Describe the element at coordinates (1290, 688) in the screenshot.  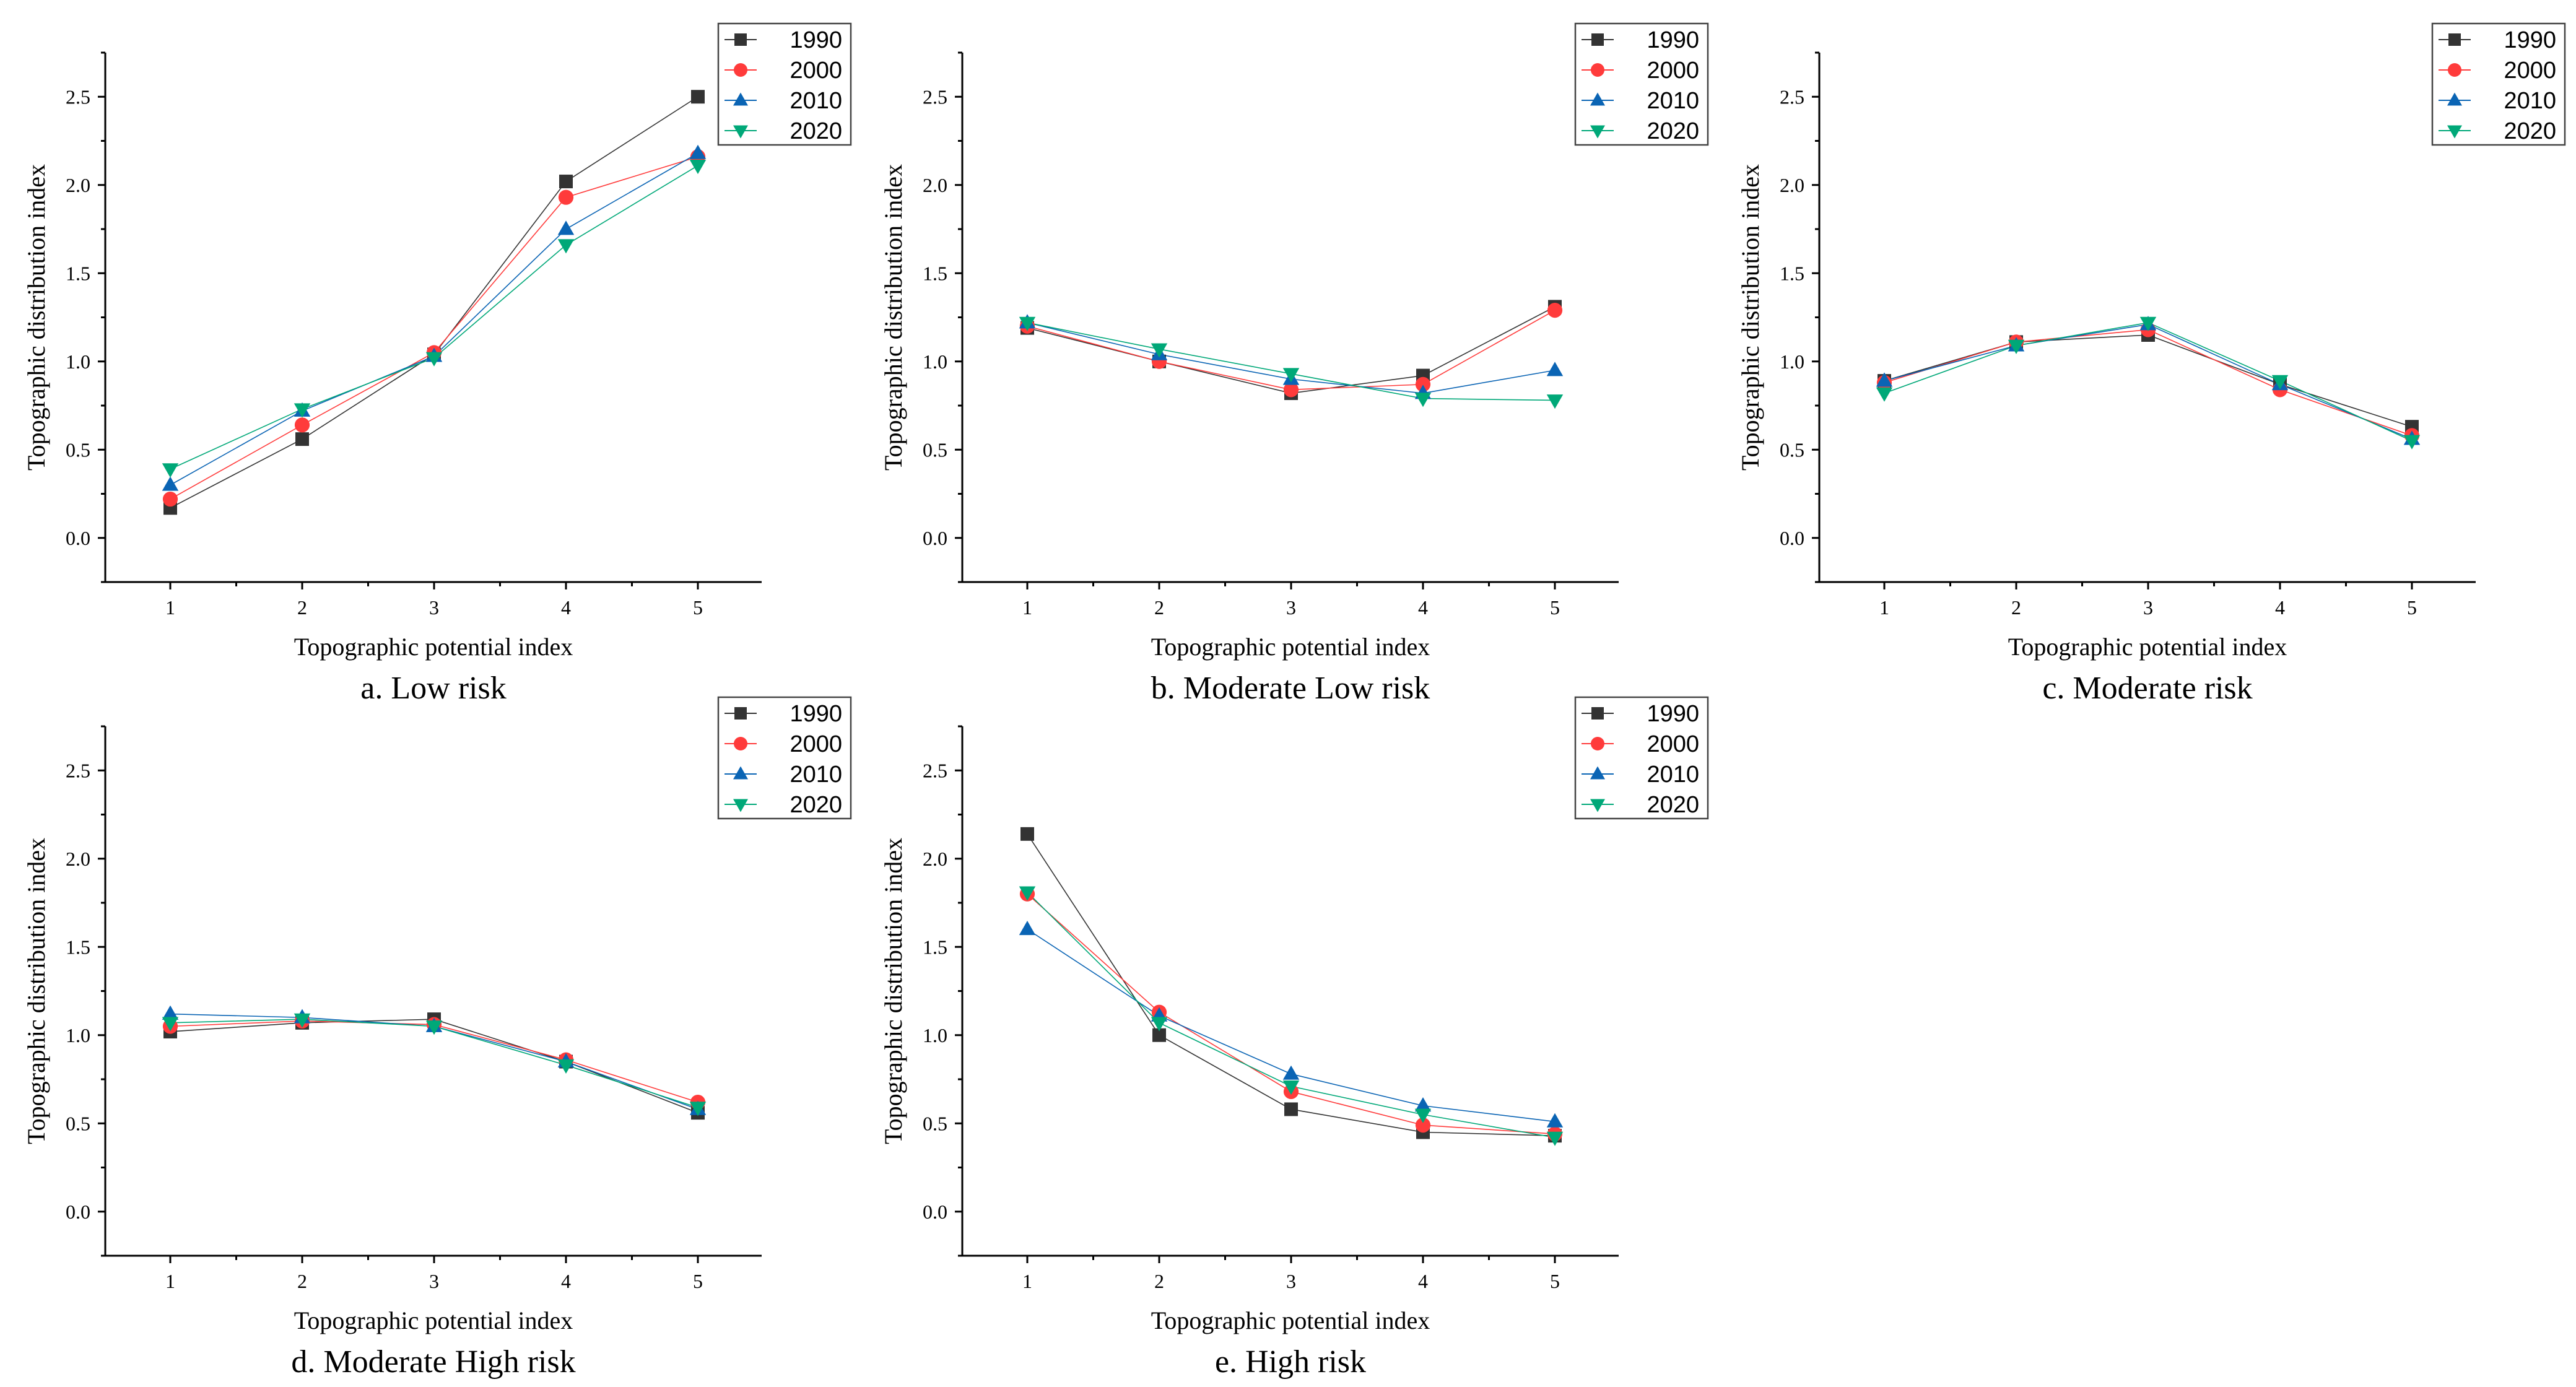
I see `chart-caption: b. Moderate Low risk` at that location.